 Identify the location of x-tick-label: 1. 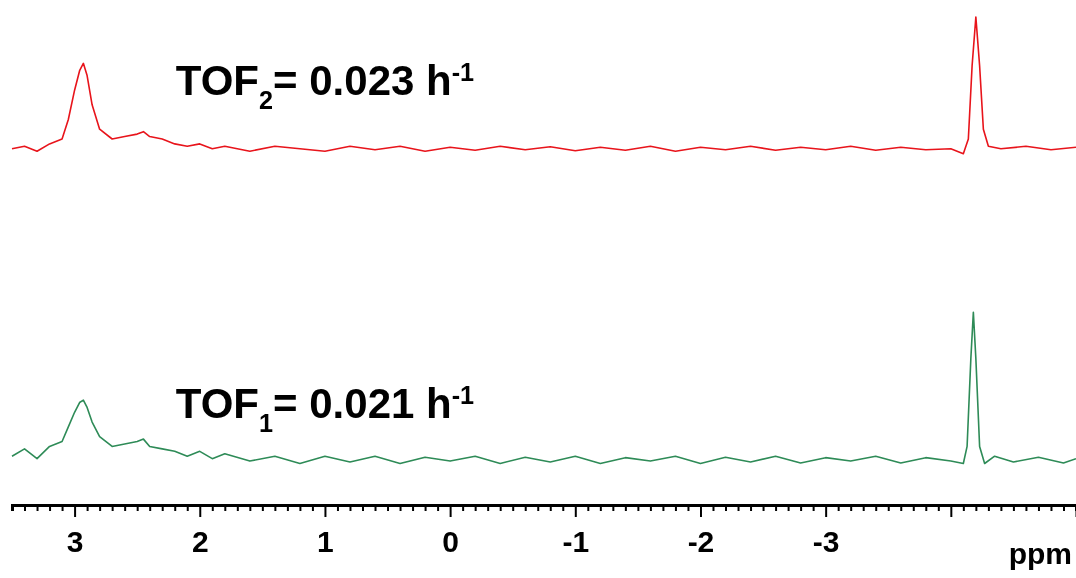
(325, 541).